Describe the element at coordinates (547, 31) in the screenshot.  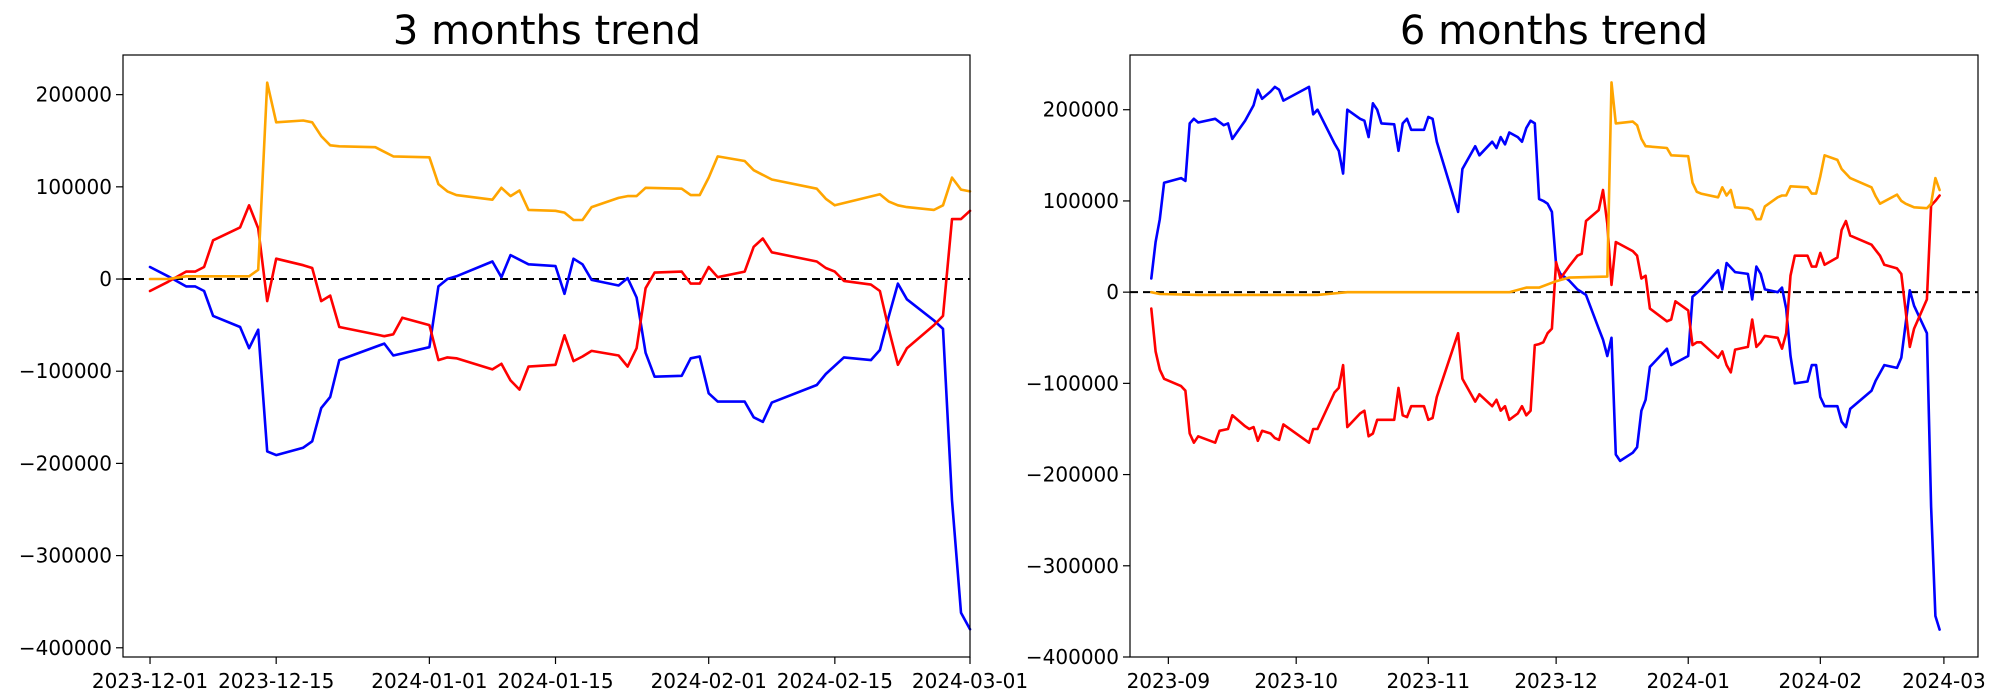
I see `chart-title: 3 months trend` at that location.